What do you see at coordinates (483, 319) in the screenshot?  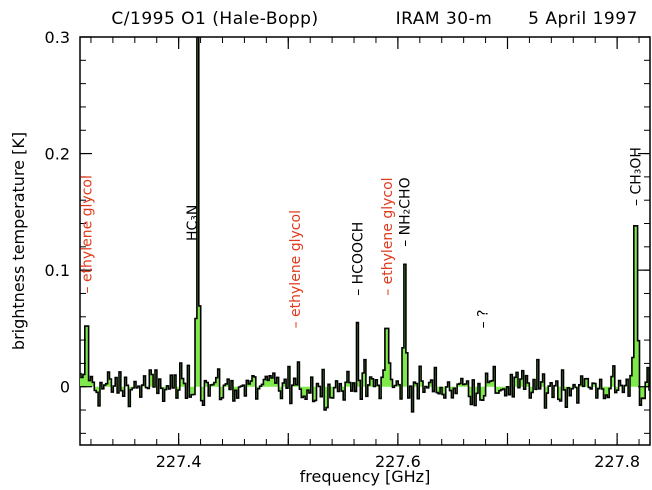 I see `line-annotation: – ?` at bounding box center [483, 319].